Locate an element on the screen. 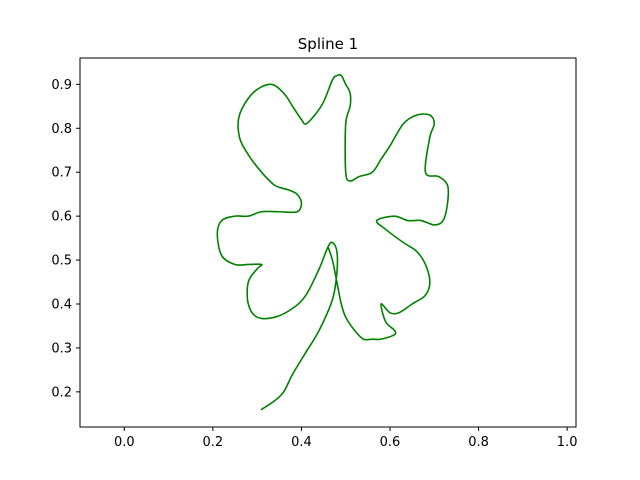 The width and height of the screenshot is (640, 480). y-tick-label: 0.8 is located at coordinates (61, 129).